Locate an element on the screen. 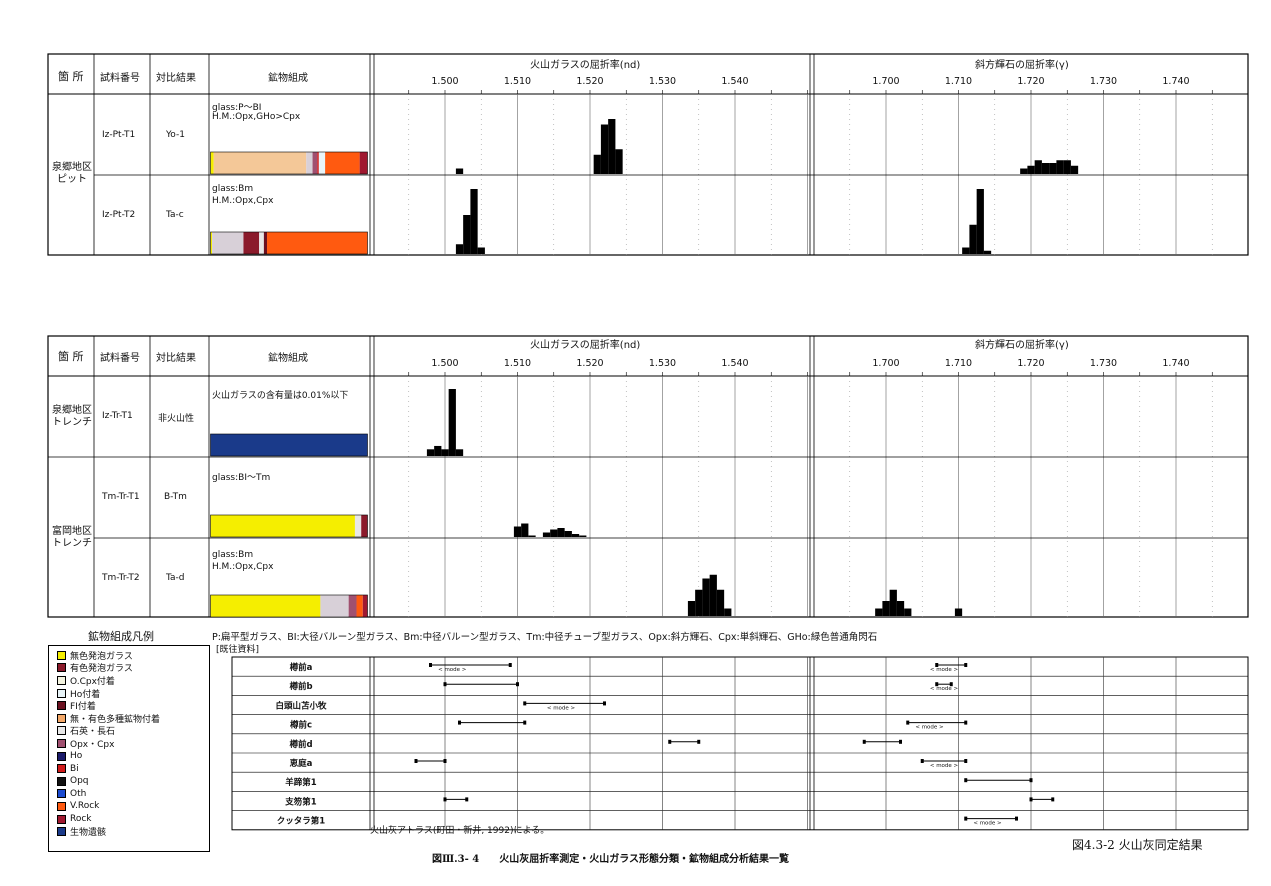 The width and height of the screenshot is (1271, 886). t1-r1-sample: Iz-Pt-T1 is located at coordinates (119, 135).